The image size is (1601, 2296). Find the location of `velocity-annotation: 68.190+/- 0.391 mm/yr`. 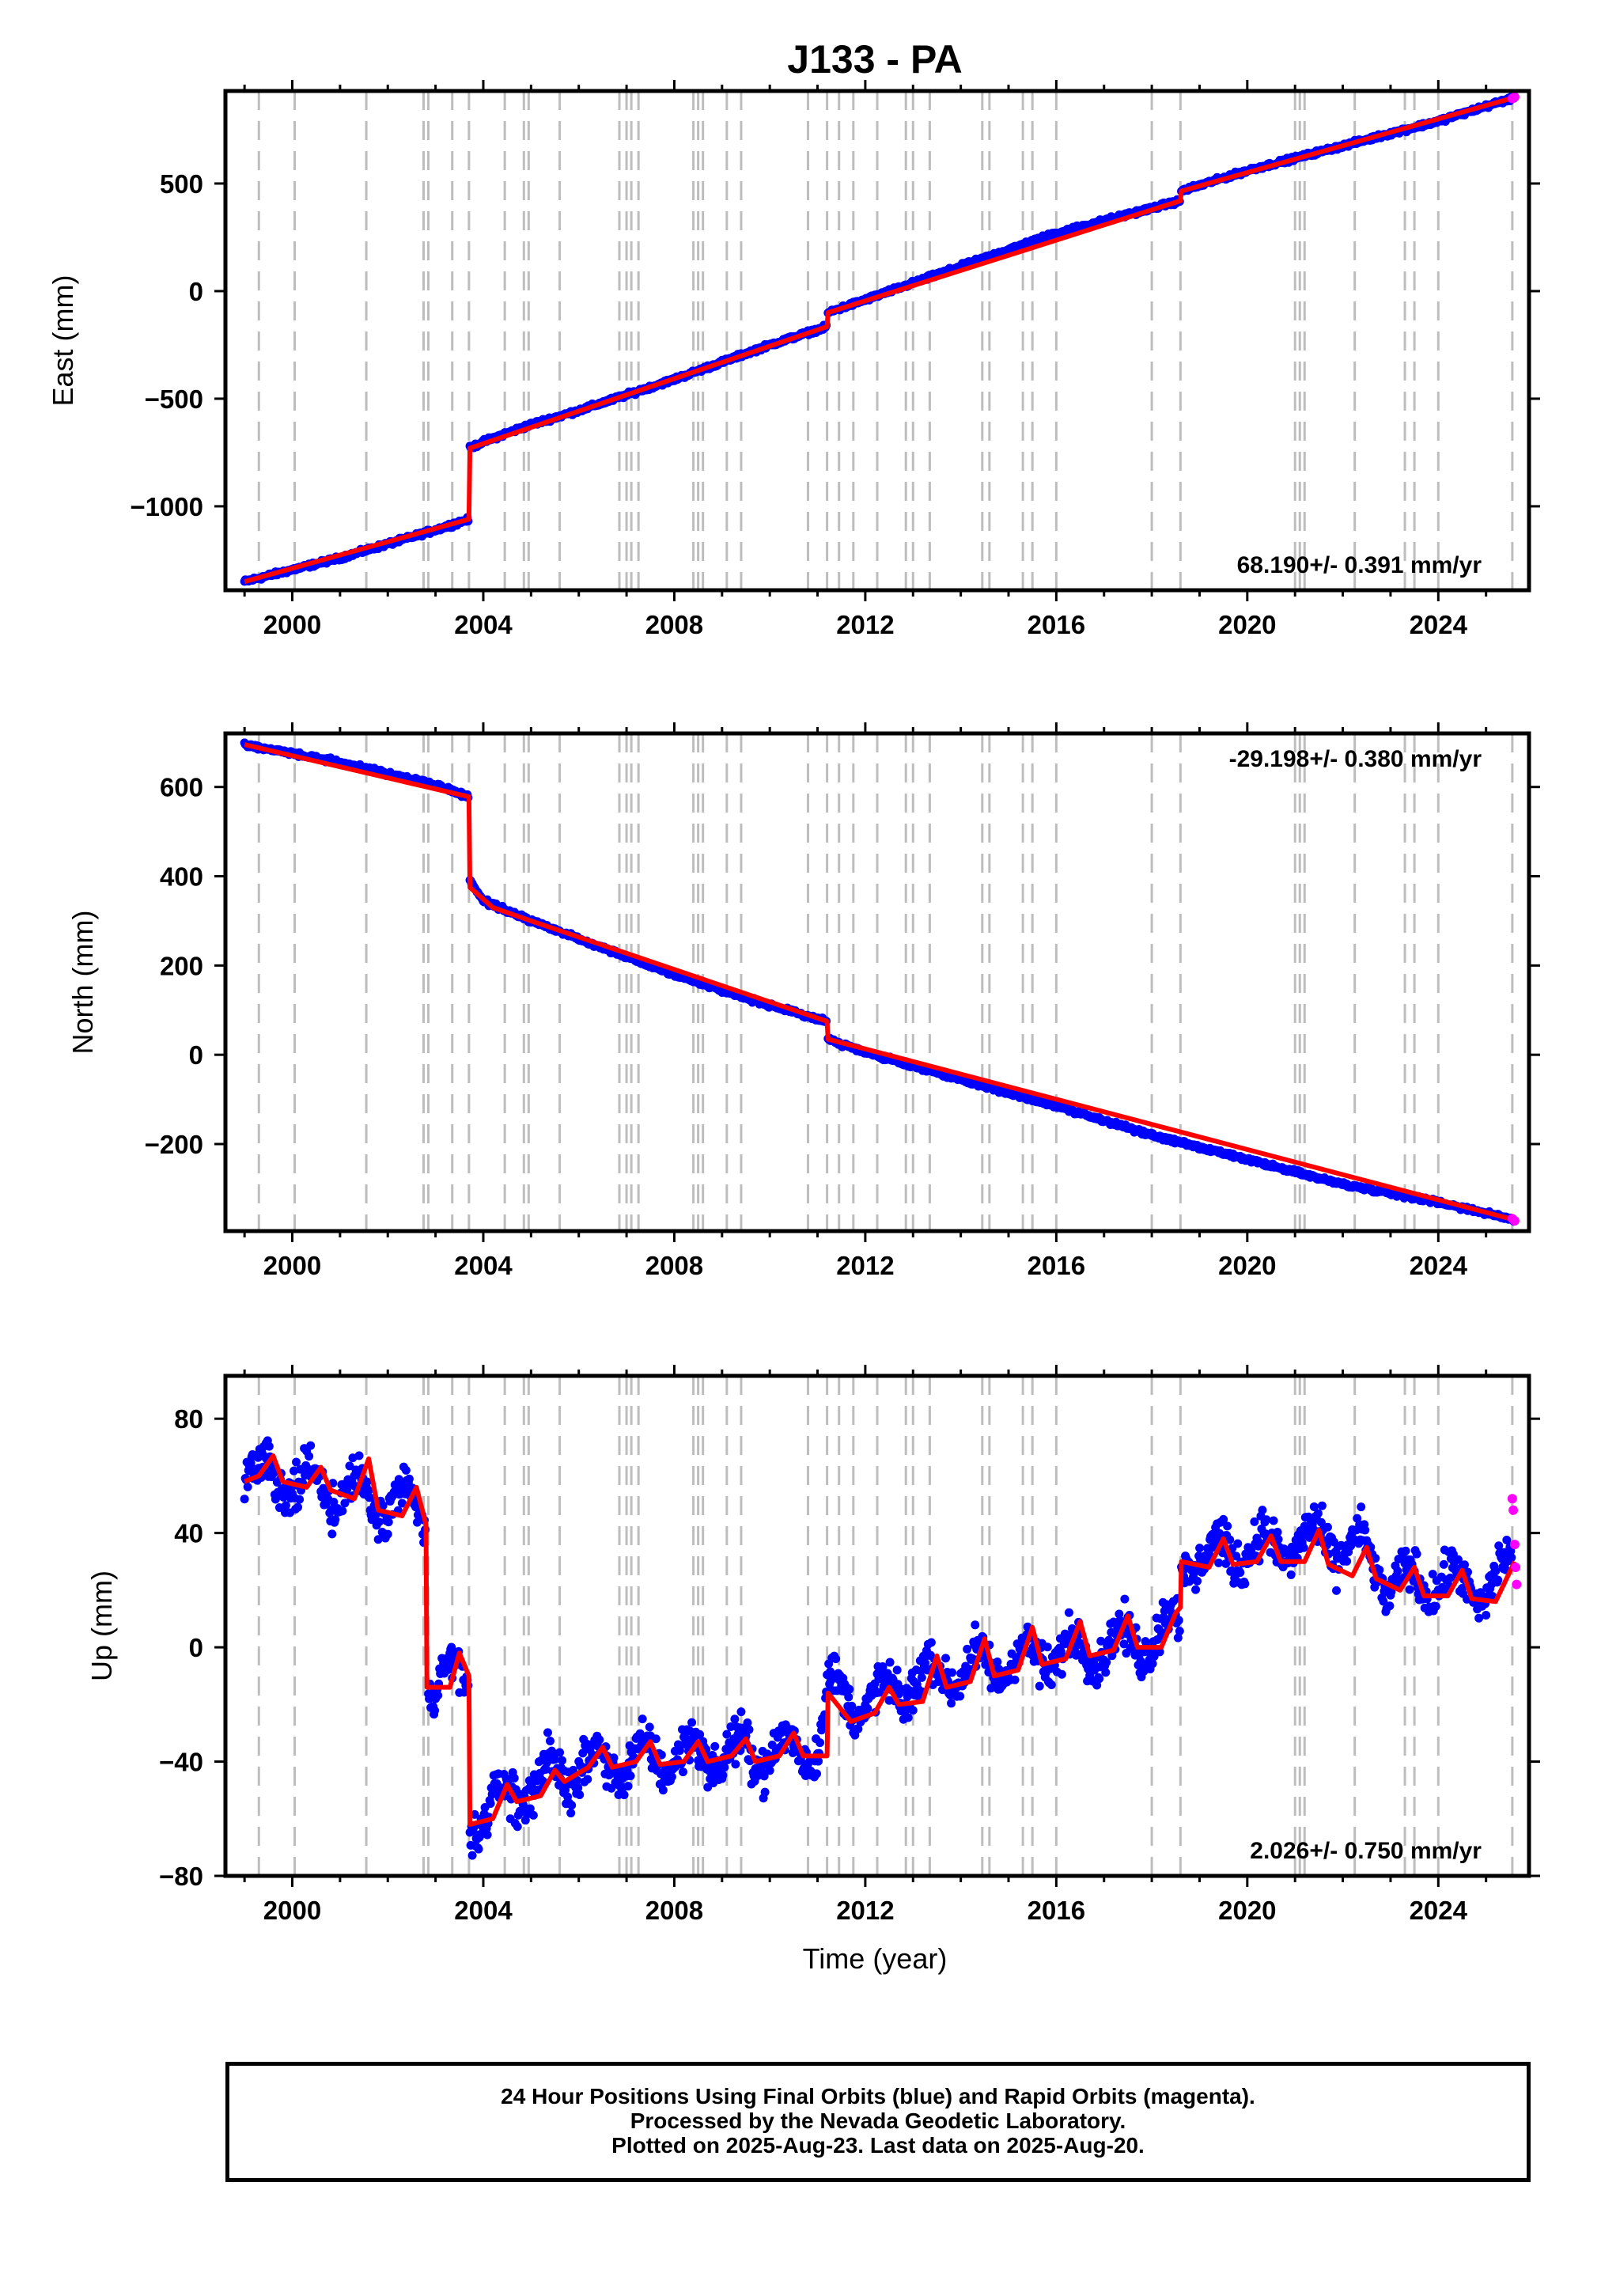

velocity-annotation: 68.190+/- 0.391 mm/yr is located at coordinates (1359, 565).